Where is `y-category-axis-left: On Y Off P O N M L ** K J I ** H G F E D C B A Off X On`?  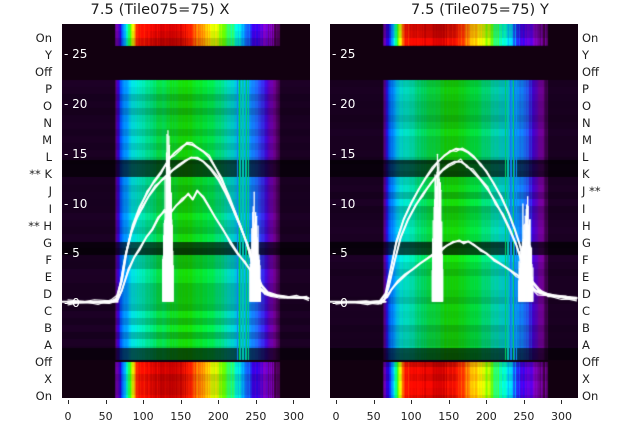 y-category-axis-left: On Y Off P O N M L ** K J I ** H G F E D C B A Off X On is located at coordinates (30, 213).